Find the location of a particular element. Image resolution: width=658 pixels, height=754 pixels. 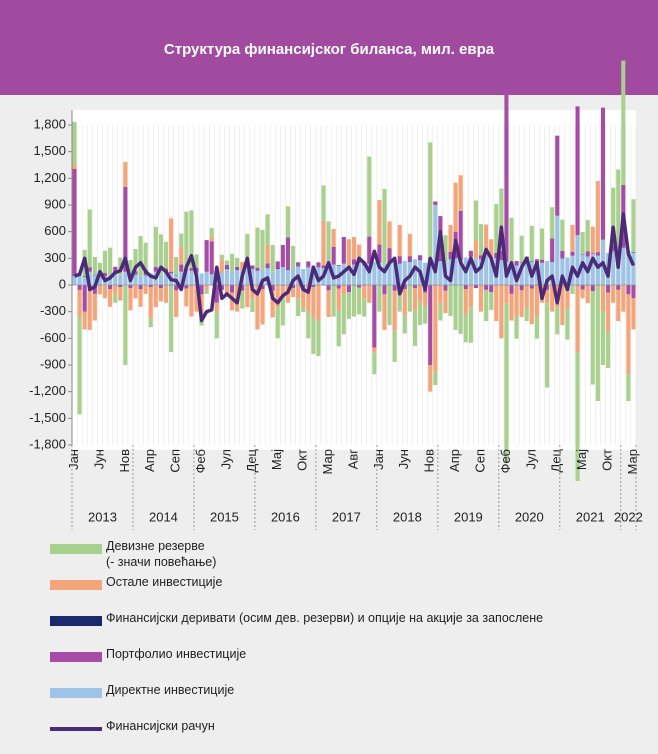

x-tick-label: Јан is located at coordinates (378, 459).